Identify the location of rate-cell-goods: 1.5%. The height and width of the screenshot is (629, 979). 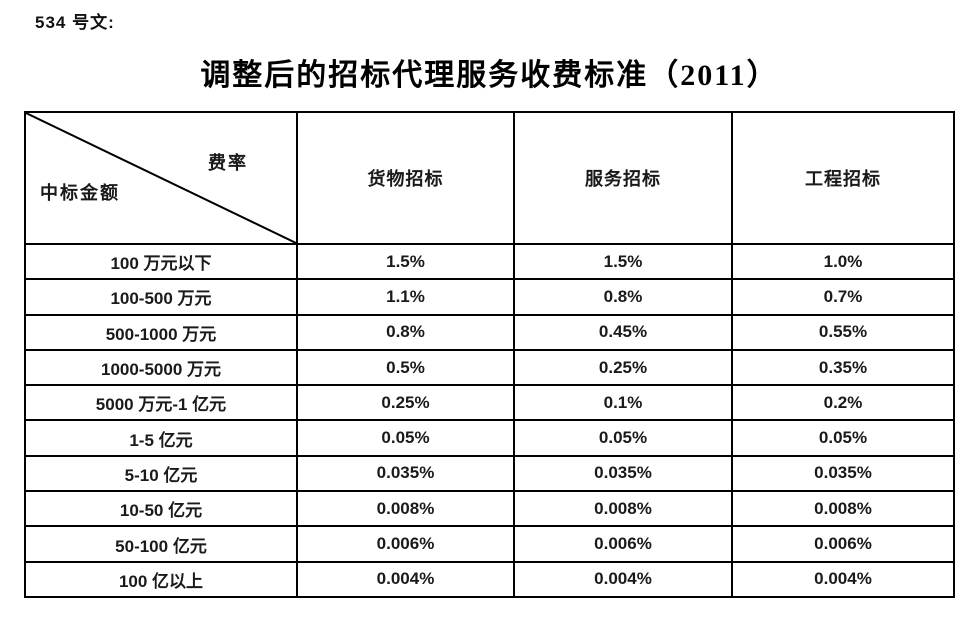
(405, 261).